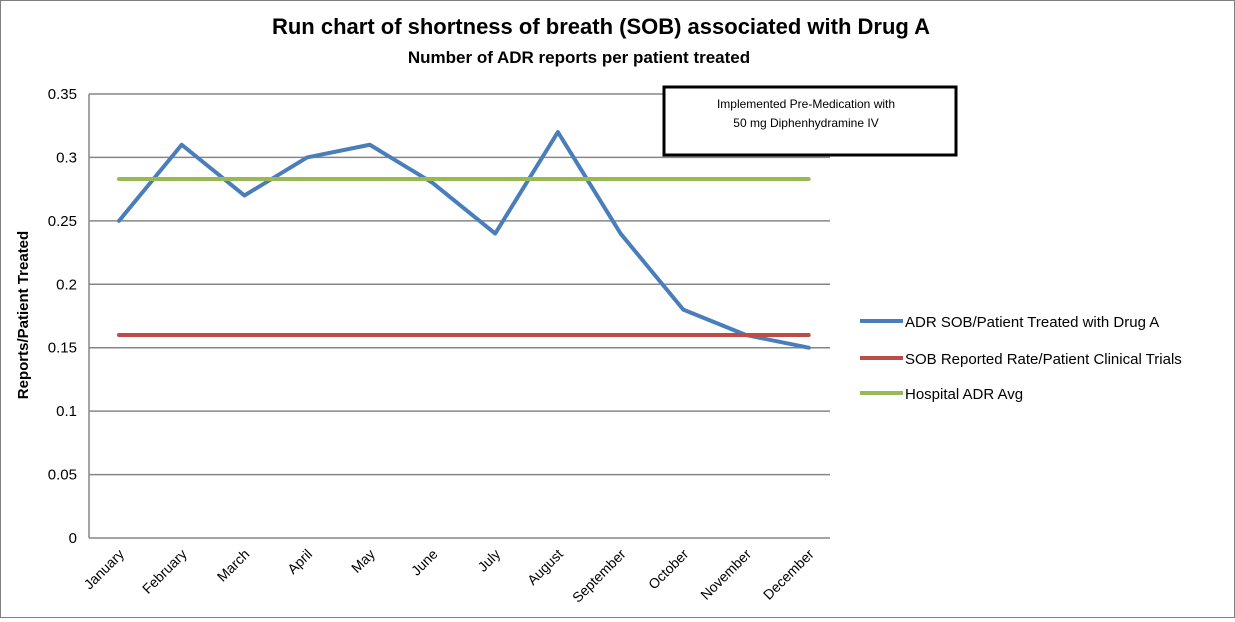 This screenshot has width=1235, height=622. What do you see at coordinates (62, 348) in the screenshot?
I see `y-tick-label: 0.15` at bounding box center [62, 348].